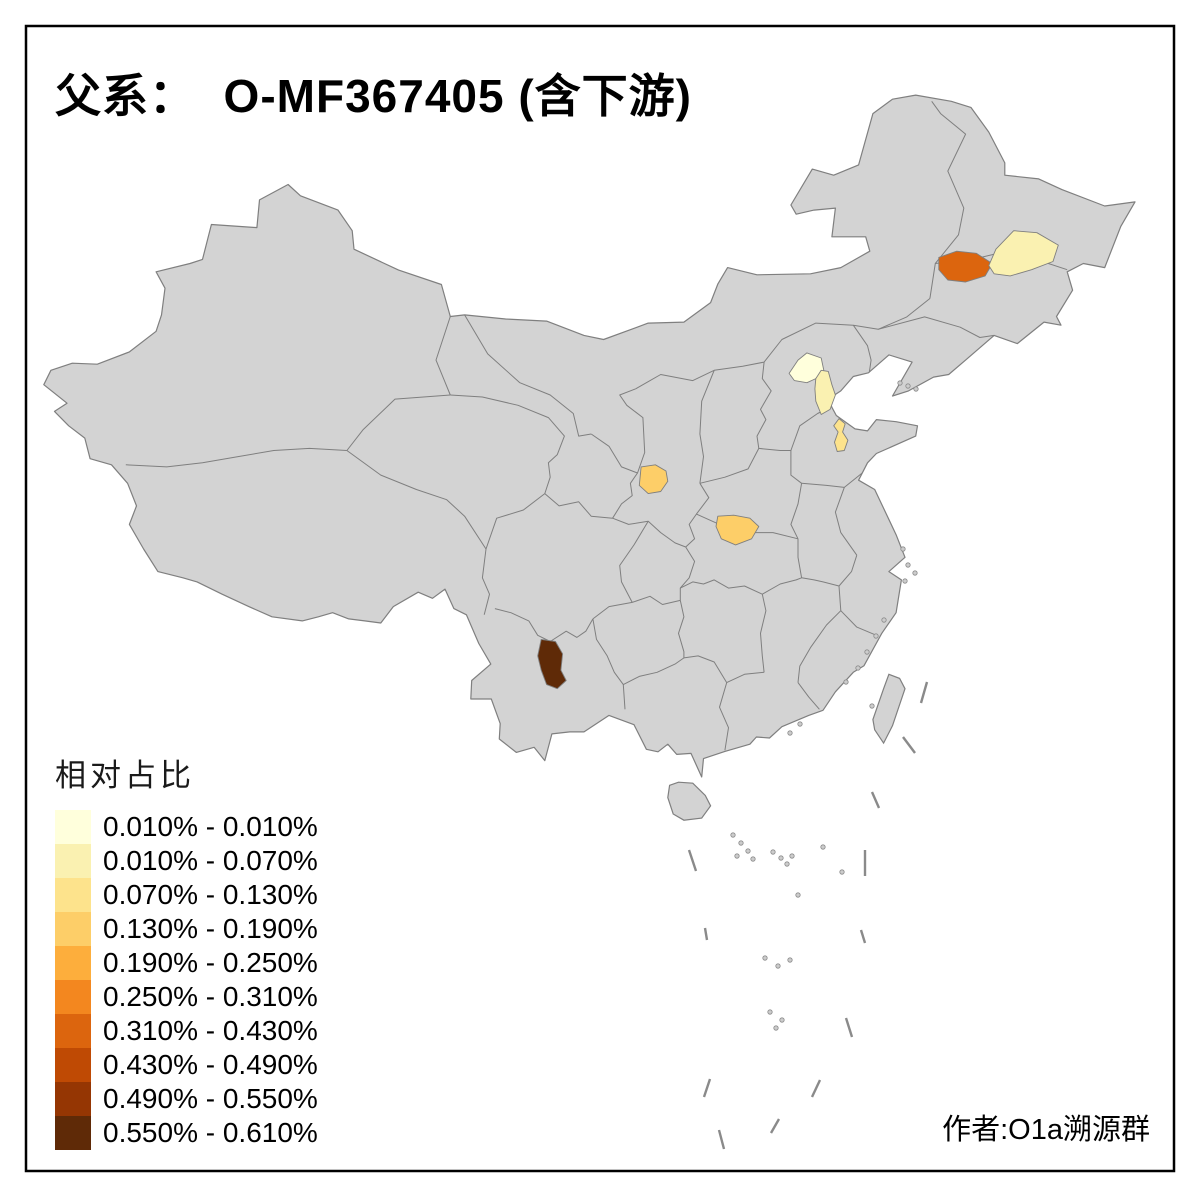  What do you see at coordinates (186, 1031) in the screenshot?
I see `legend-row: 0.310% - 0.430%` at bounding box center [186, 1031].